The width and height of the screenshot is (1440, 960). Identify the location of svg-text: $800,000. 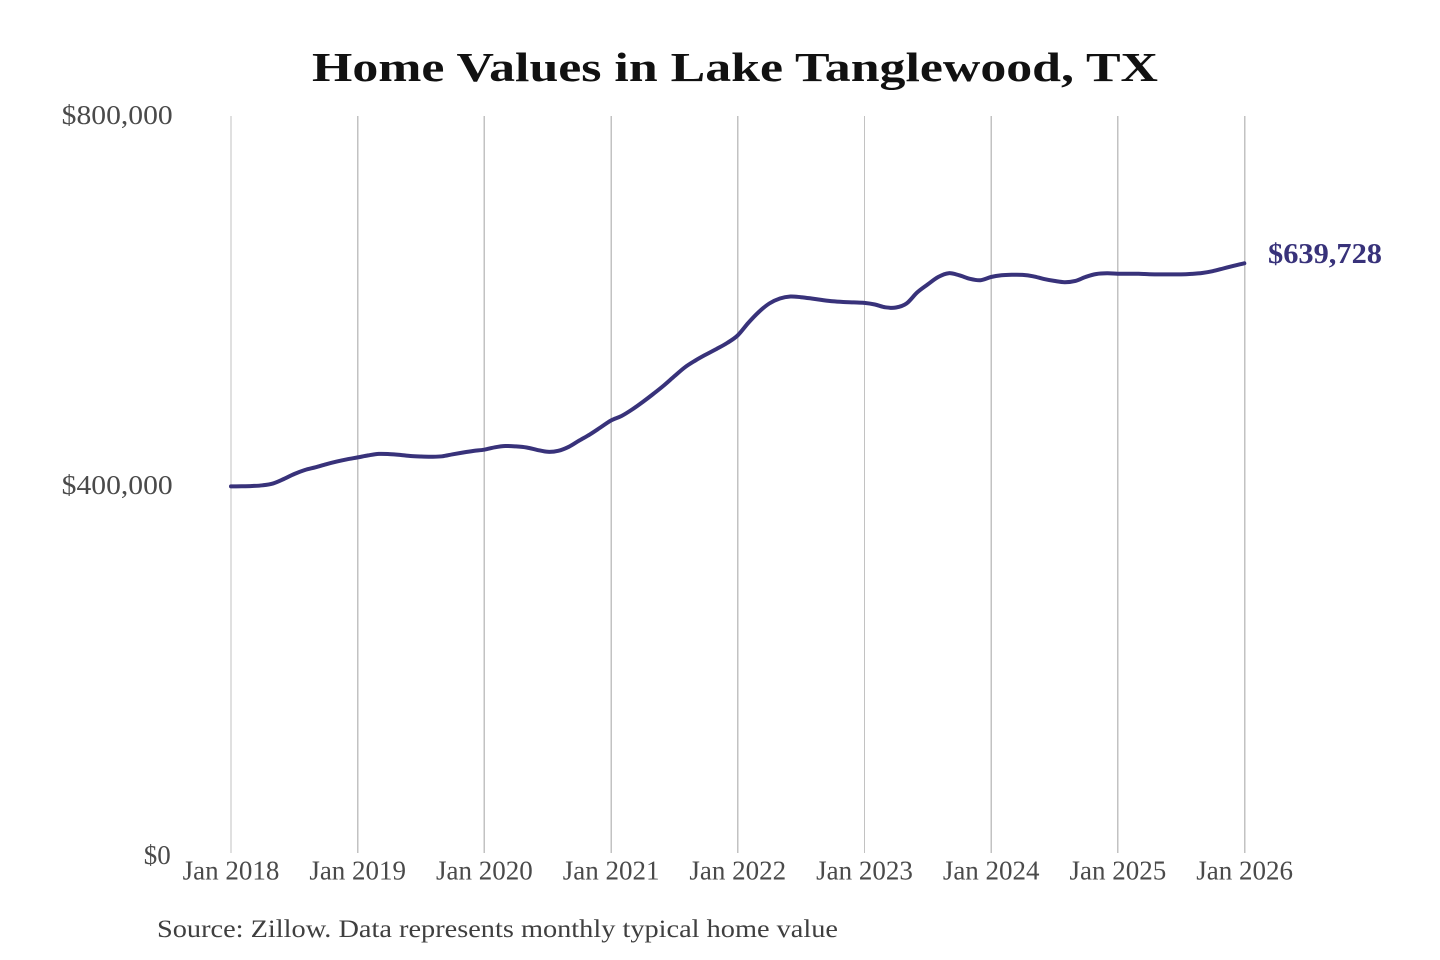
(117, 115).